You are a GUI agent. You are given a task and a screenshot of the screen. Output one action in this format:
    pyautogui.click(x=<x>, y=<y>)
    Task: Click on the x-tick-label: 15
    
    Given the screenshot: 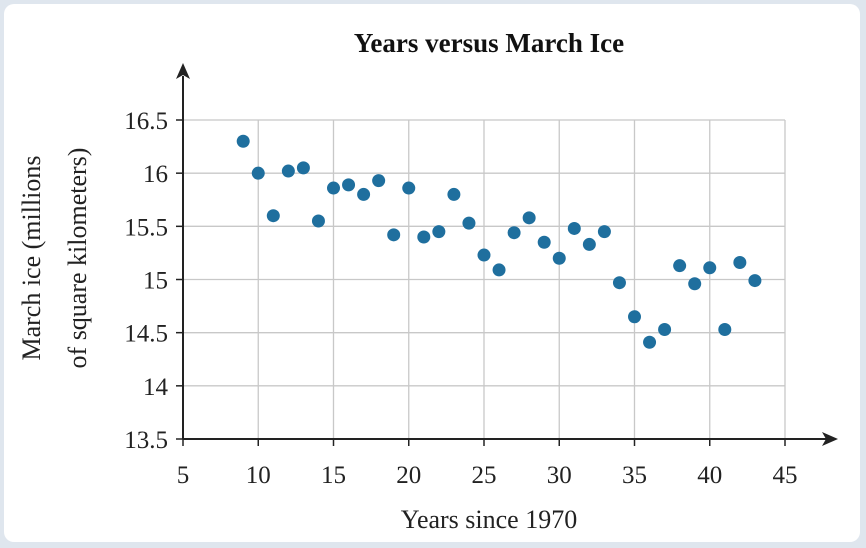 What is the action you would take?
    pyautogui.click(x=333, y=475)
    